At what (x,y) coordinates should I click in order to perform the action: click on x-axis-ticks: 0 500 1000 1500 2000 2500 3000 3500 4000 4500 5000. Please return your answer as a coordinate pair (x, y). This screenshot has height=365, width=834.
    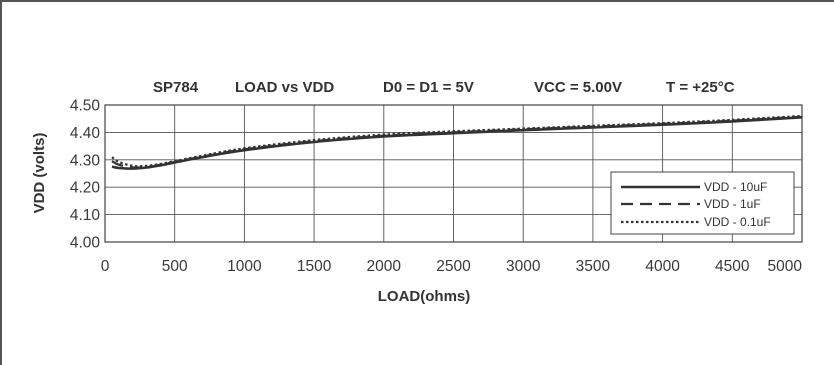
    Looking at the image, I should click on (452, 266).